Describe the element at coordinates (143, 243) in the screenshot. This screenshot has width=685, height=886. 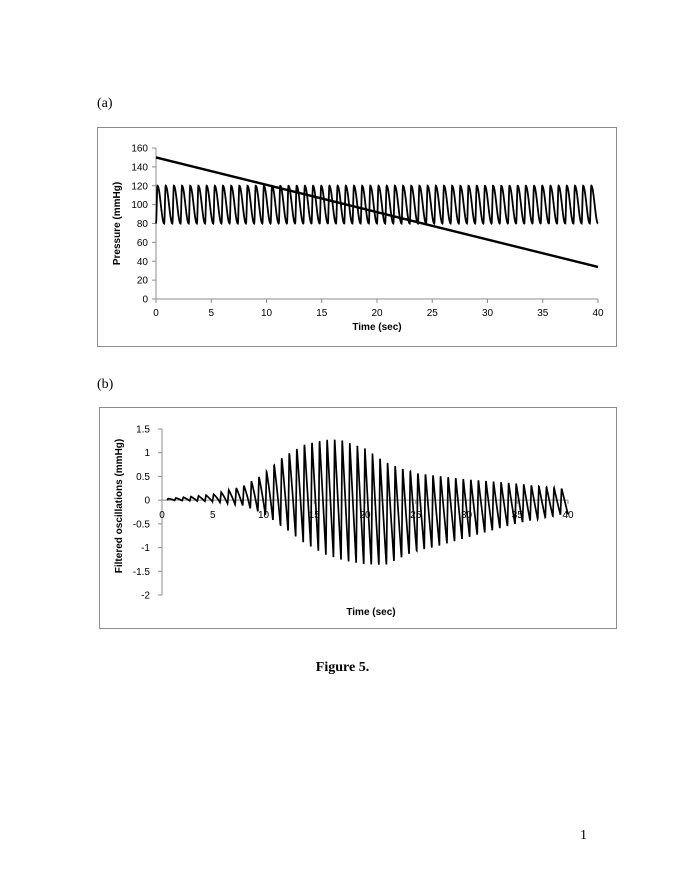
I see `y-tick-label: 60` at that location.